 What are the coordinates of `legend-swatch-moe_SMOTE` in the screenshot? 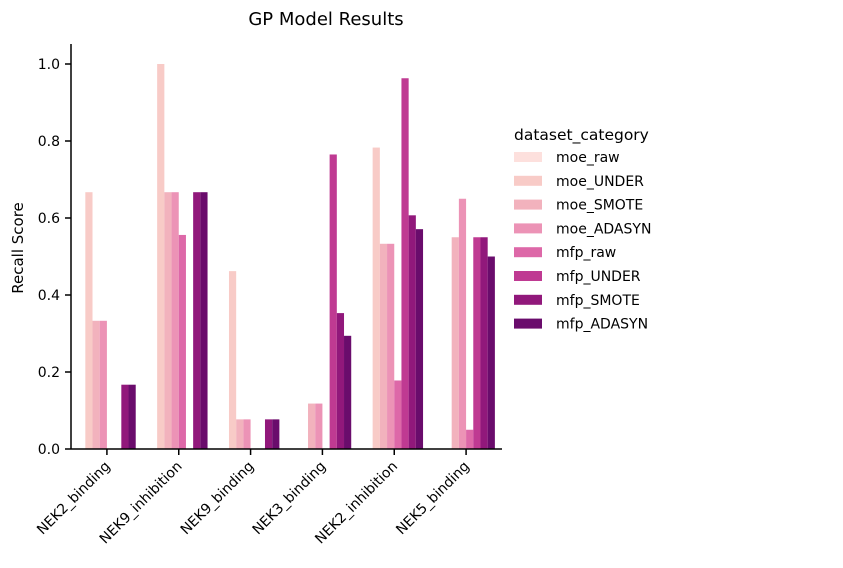 It's located at (528, 204).